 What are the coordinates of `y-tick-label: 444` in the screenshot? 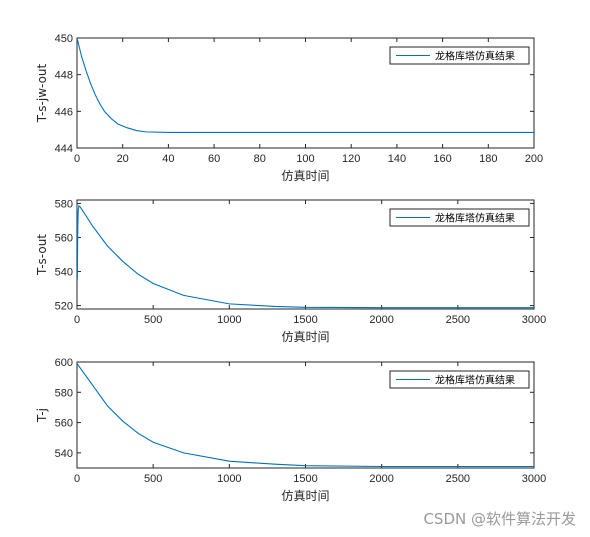 It's located at (64, 149).